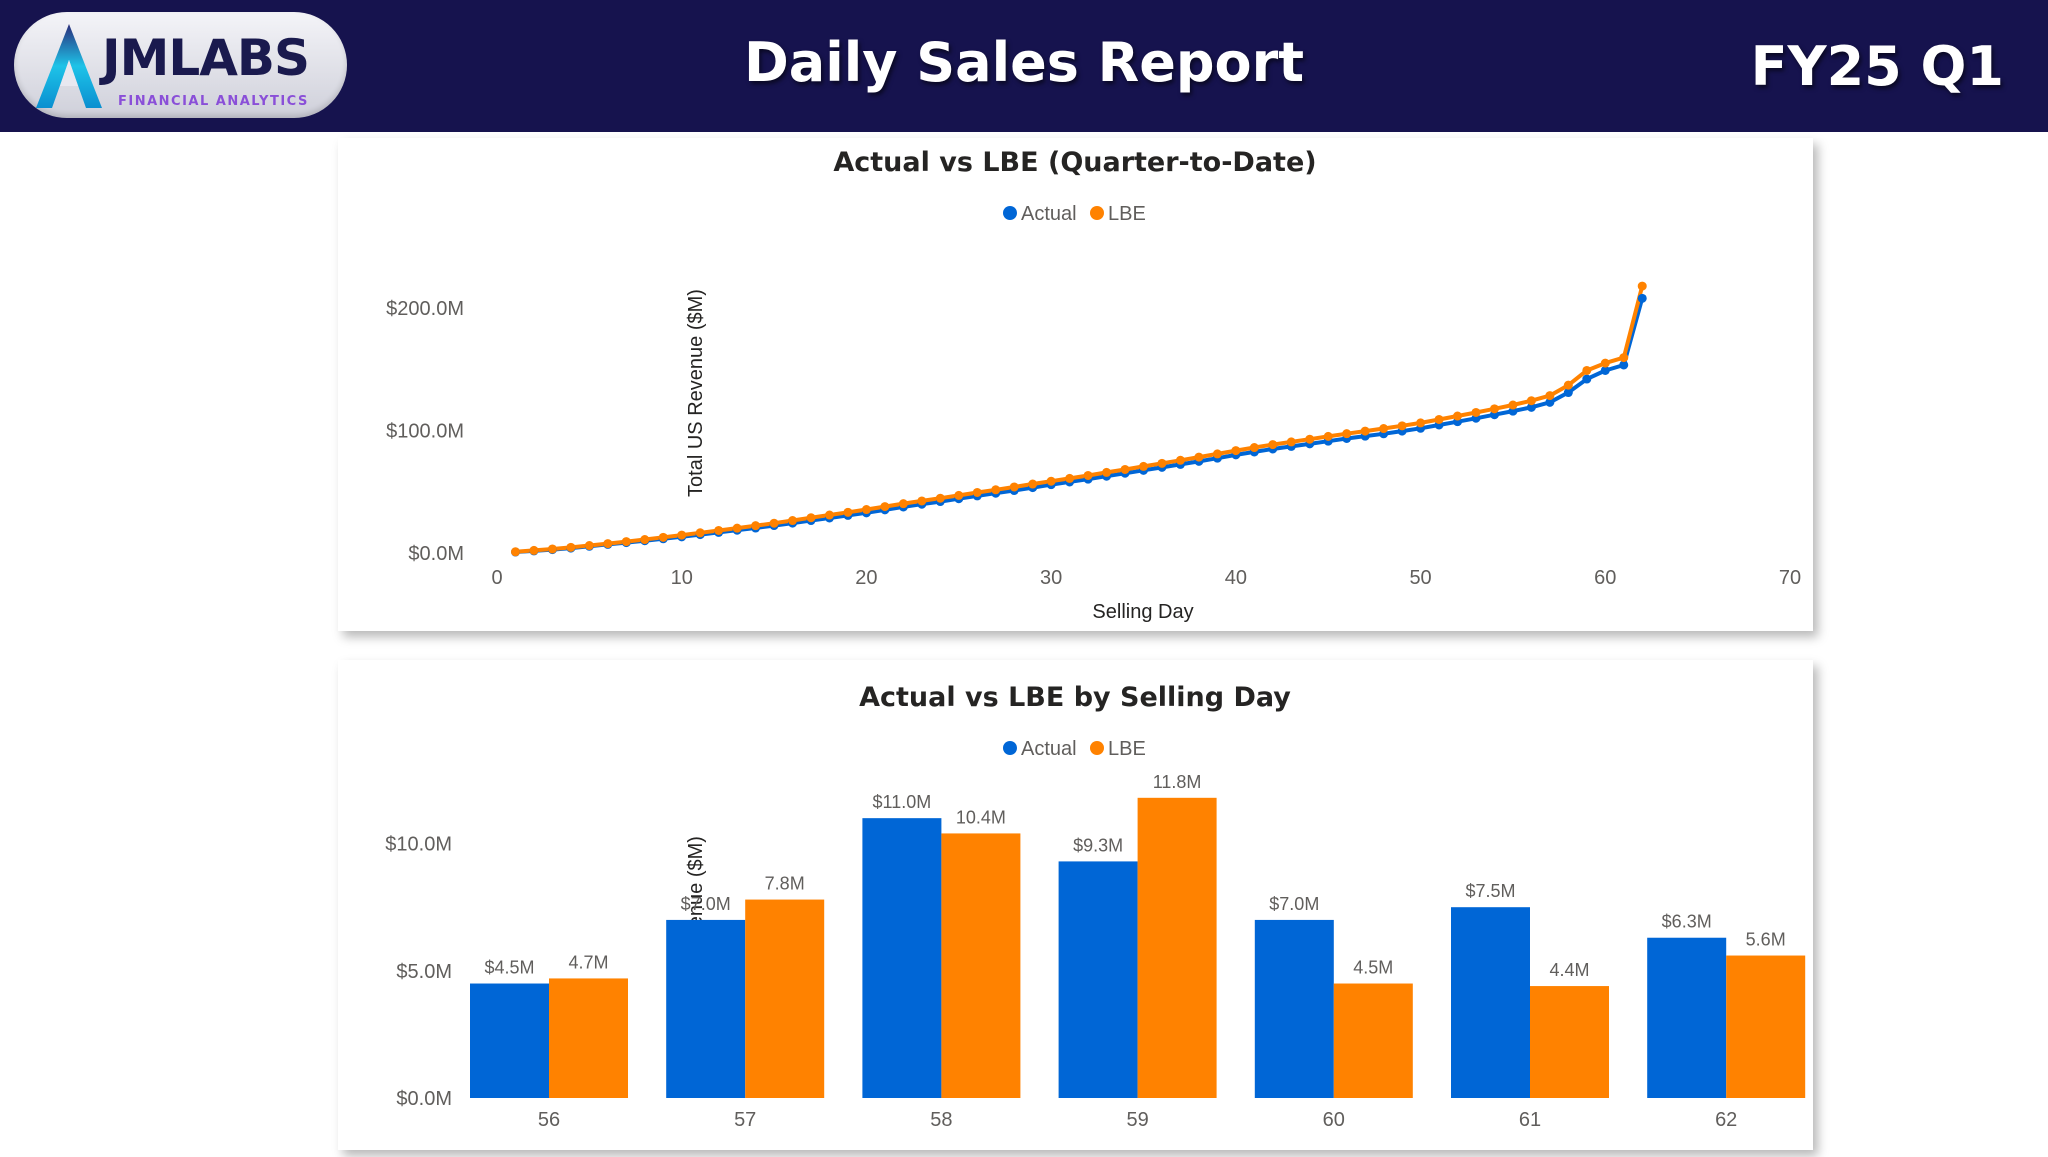 This screenshot has height=1157, width=2048. Describe the element at coordinates (1142, 612) in the screenshot. I see `x-axis-title: Selling Day` at that location.